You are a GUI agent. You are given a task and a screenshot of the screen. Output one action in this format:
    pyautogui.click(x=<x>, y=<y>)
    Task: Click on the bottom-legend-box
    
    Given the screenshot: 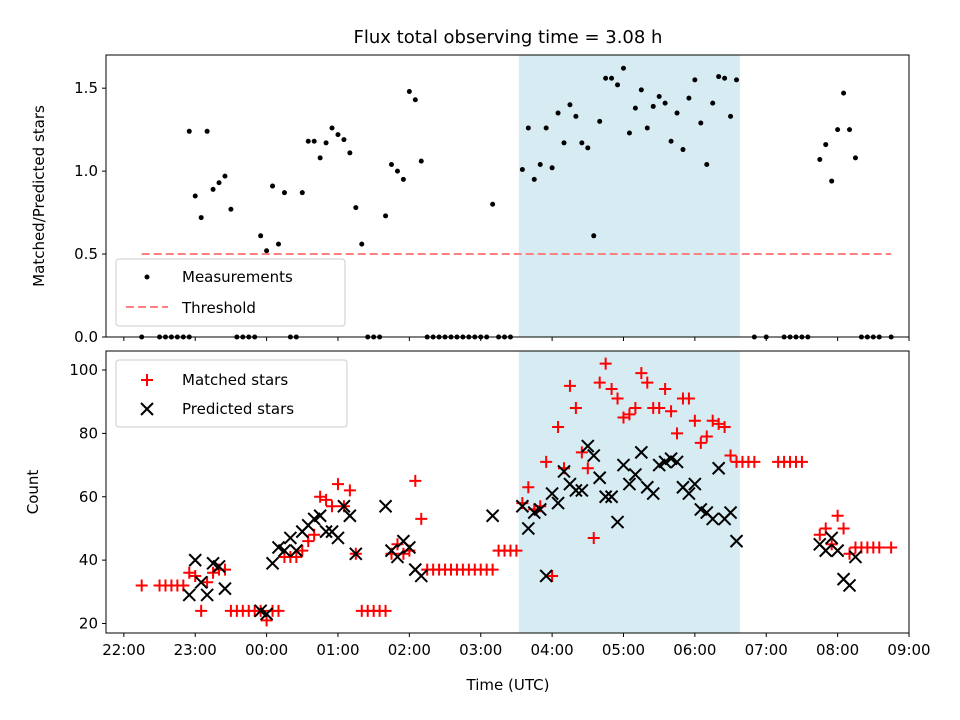 What is the action you would take?
    pyautogui.click(x=231, y=393)
    